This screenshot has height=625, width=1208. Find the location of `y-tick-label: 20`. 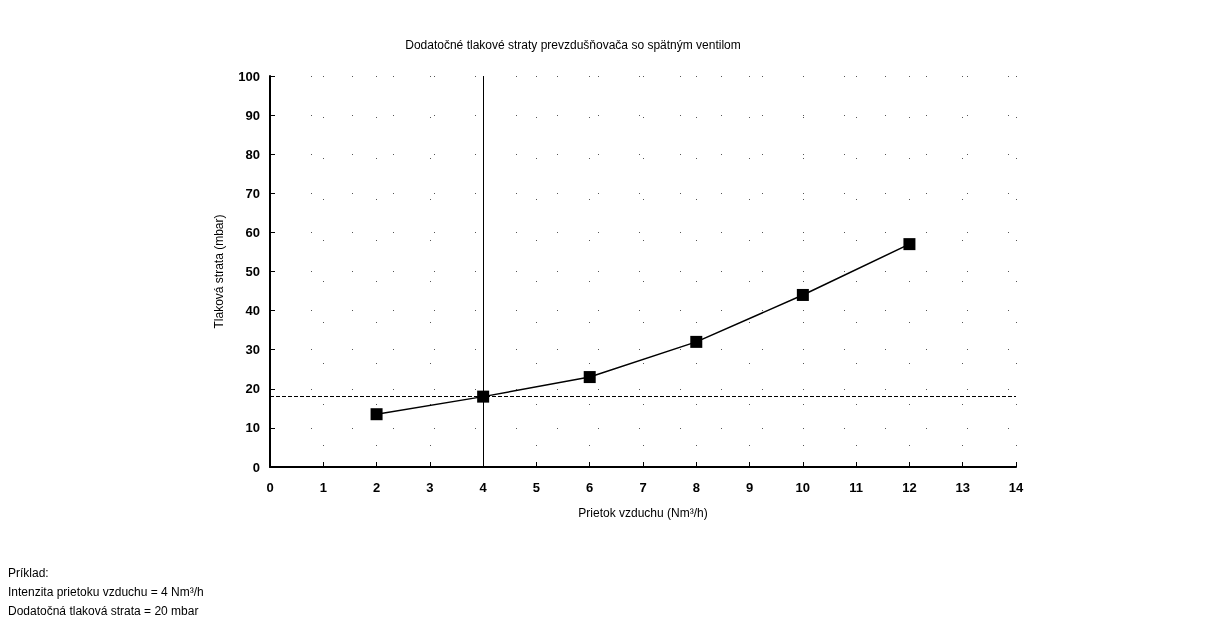

y-tick-label: 20 is located at coordinates (252, 389).